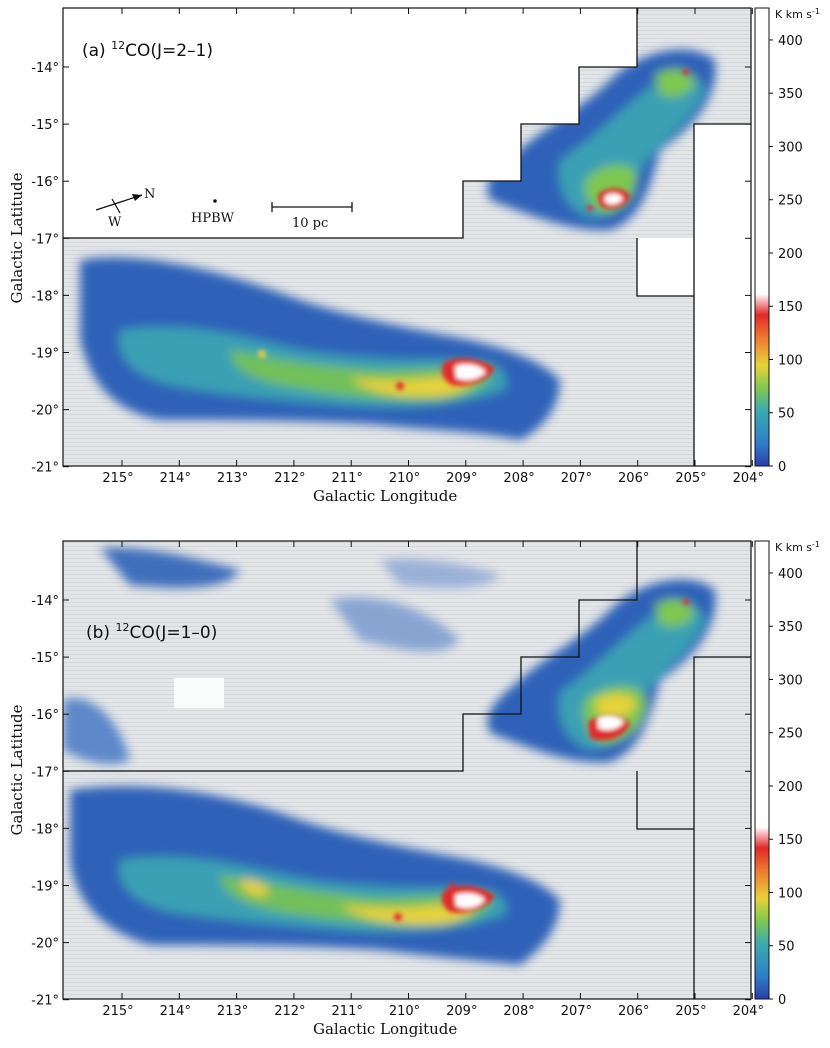 The height and width of the screenshot is (1048, 830). What do you see at coordinates (790, 734) in the screenshot?
I see `panel-b-colorbar-tick-label: 250` at bounding box center [790, 734].